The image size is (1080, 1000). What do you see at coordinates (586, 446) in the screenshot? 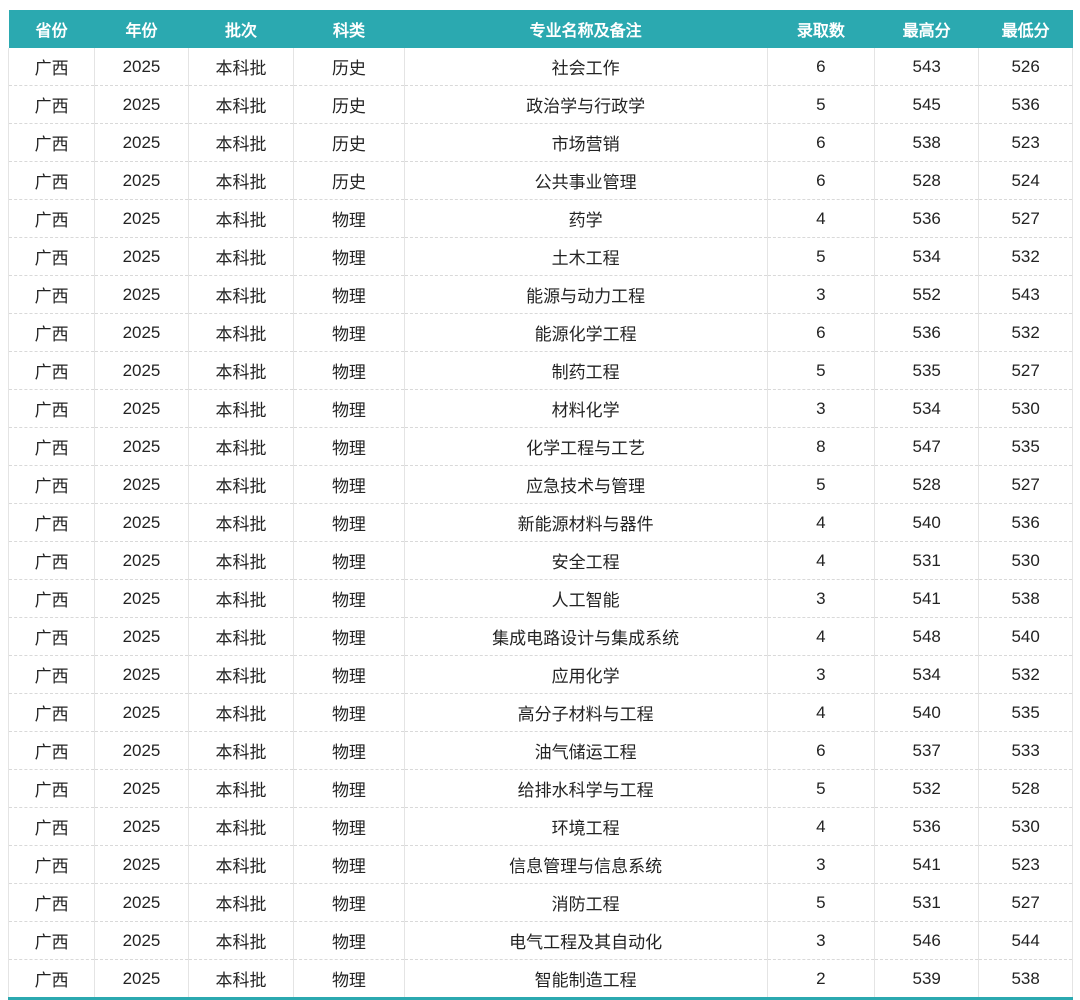
I see `cell-major: 化学工程与工艺` at bounding box center [586, 446].